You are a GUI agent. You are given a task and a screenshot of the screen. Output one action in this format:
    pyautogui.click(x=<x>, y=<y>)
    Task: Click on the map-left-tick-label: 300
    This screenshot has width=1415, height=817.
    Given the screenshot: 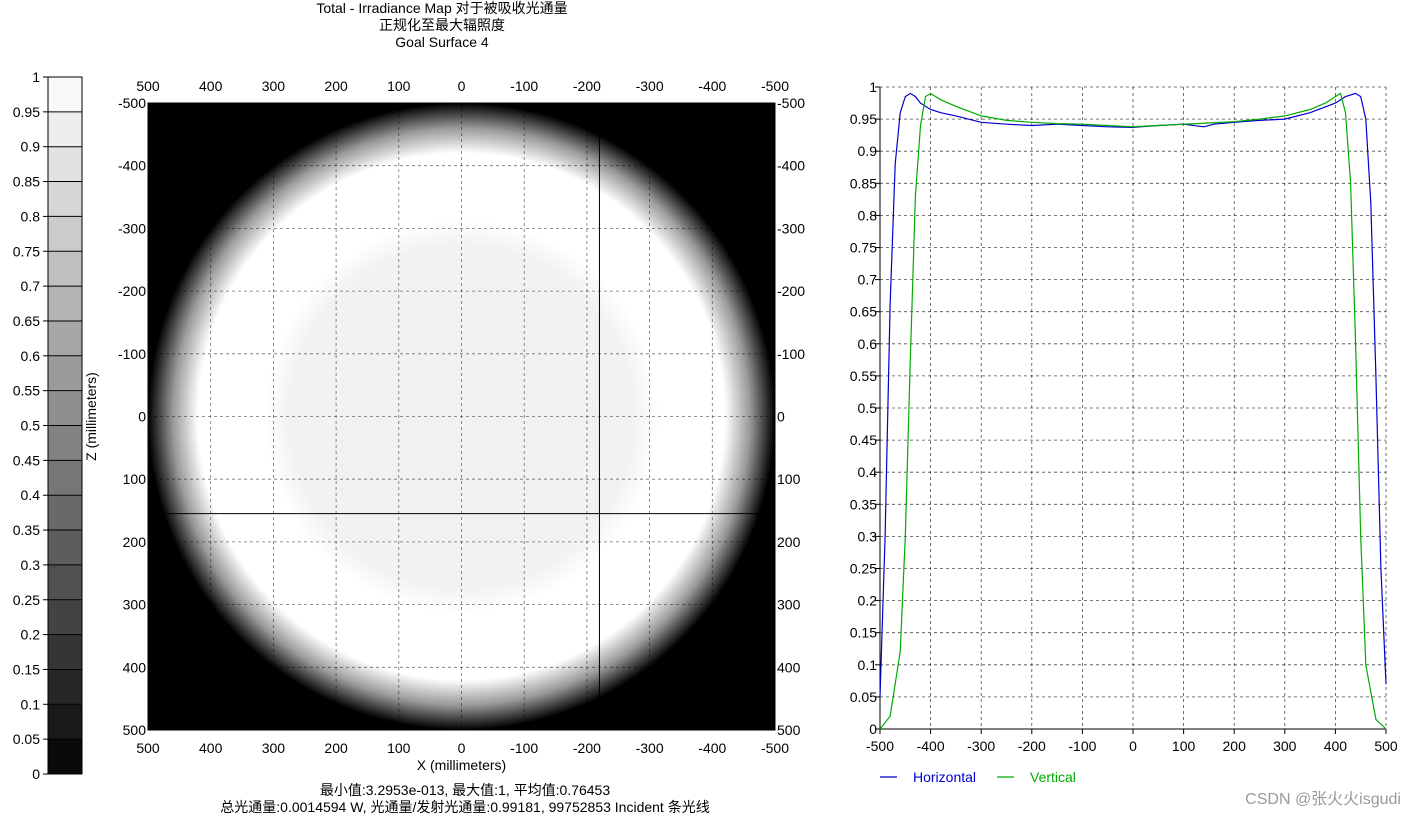 What is the action you would take?
    pyautogui.click(x=135, y=605)
    